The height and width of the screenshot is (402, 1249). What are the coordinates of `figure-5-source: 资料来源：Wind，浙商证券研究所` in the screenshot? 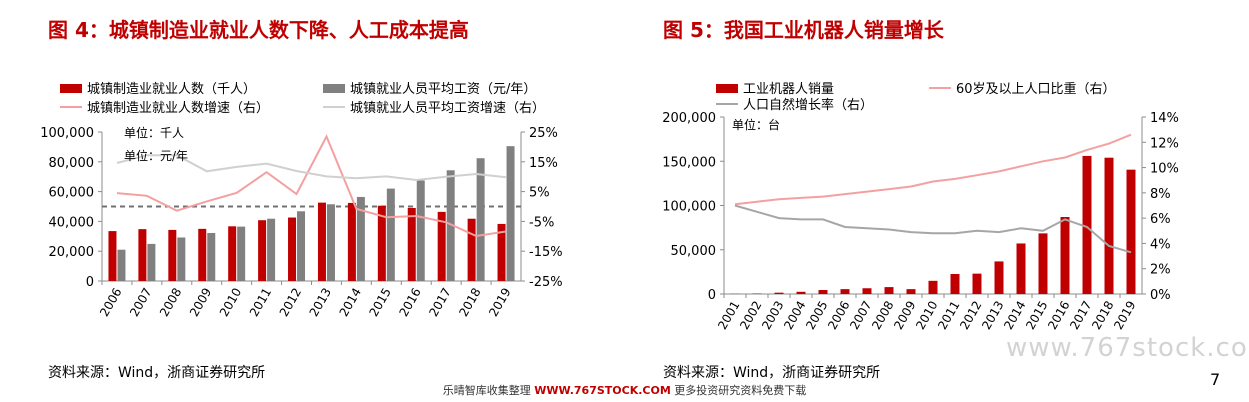 It's located at (772, 373).